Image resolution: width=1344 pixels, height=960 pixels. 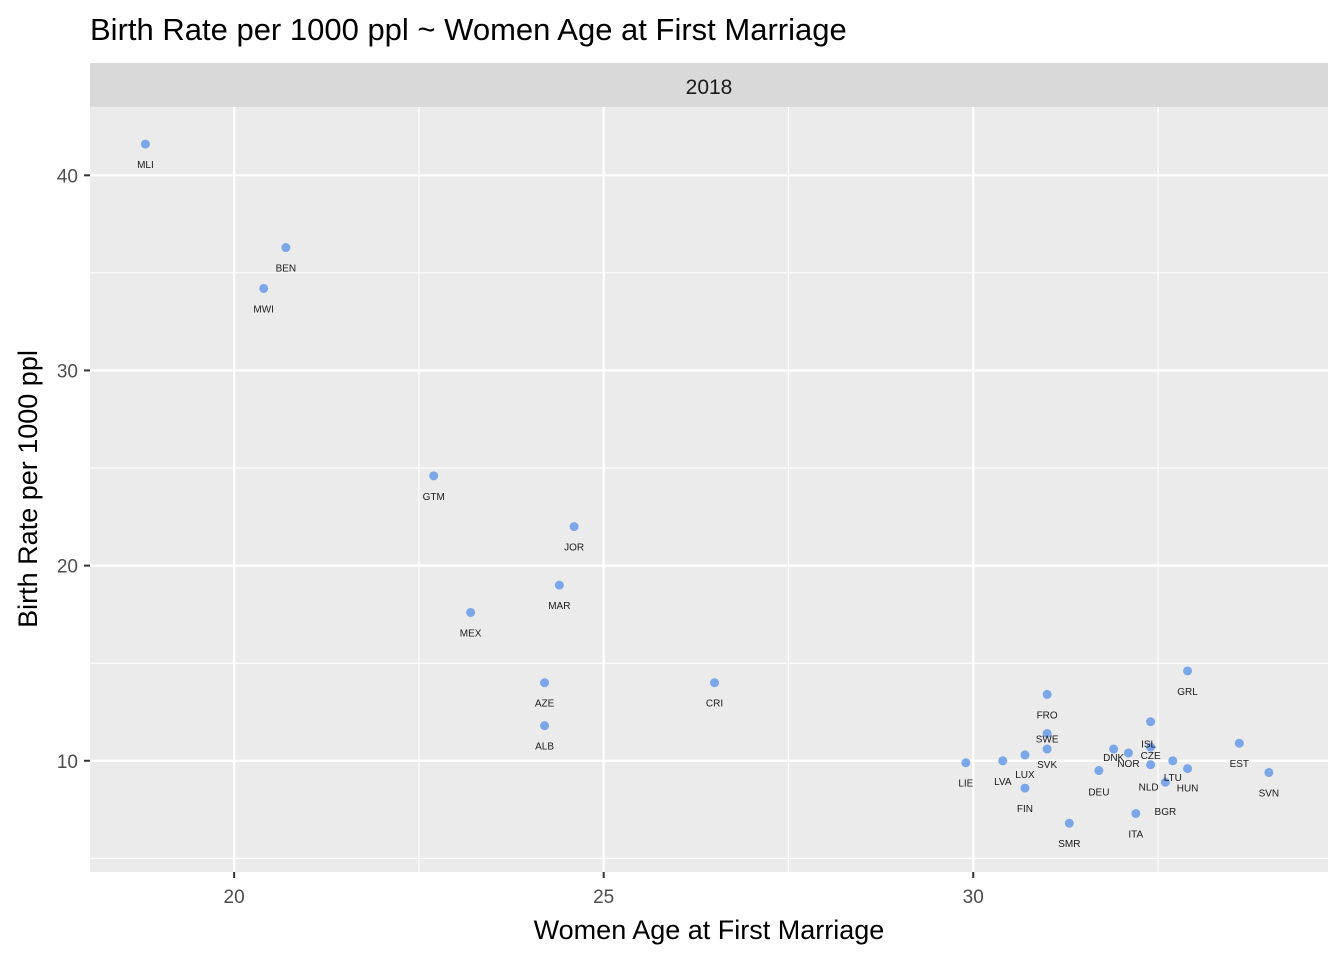 What do you see at coordinates (1113, 758) in the screenshot?
I see `point-label-dnk: DNK` at bounding box center [1113, 758].